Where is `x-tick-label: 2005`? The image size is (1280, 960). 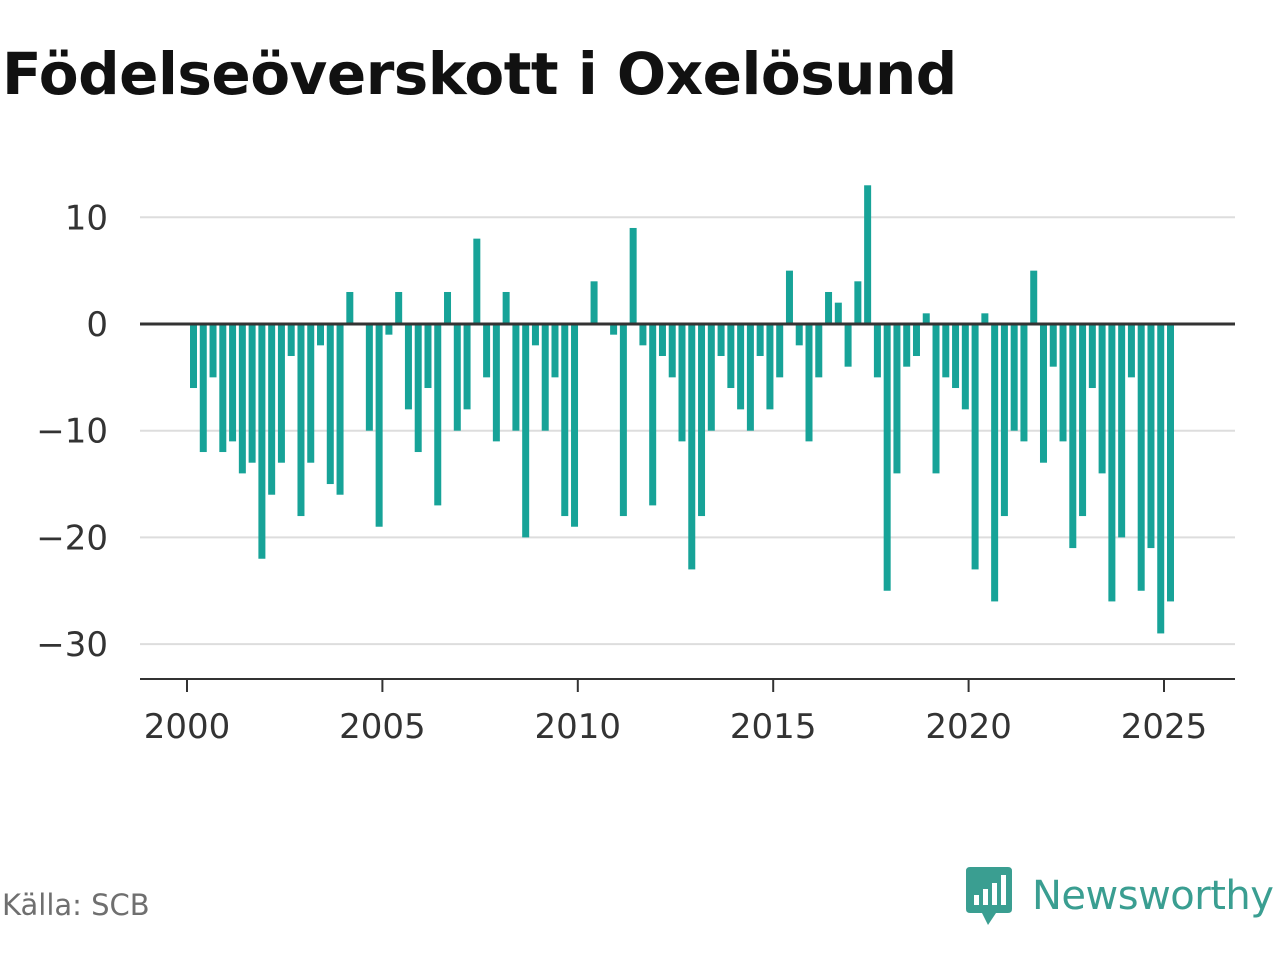
x-tick-label: 2005 is located at coordinates (382, 727).